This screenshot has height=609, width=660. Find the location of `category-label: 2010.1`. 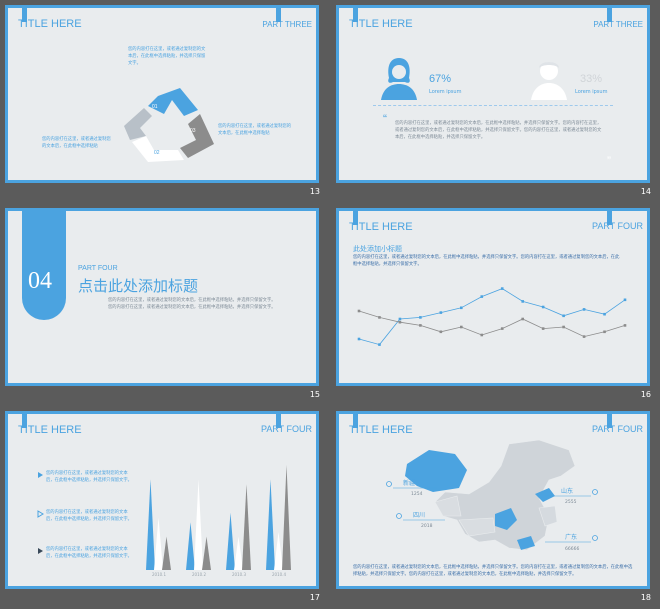

category-label: 2010.1 is located at coordinates (159, 574).